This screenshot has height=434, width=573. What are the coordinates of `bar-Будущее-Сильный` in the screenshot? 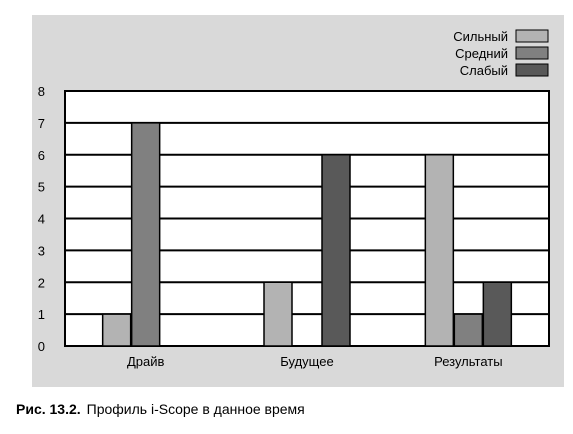 It's located at (278, 314).